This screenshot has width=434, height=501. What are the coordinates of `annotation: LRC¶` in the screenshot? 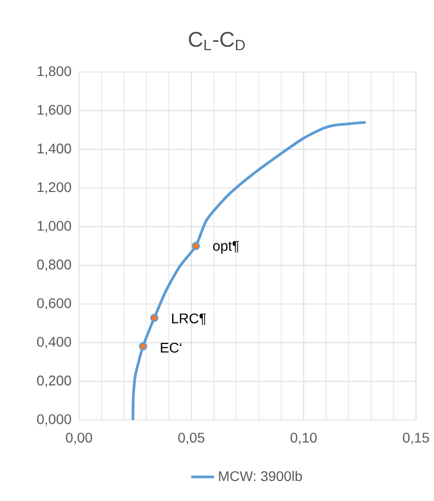 It's located at (189, 319).